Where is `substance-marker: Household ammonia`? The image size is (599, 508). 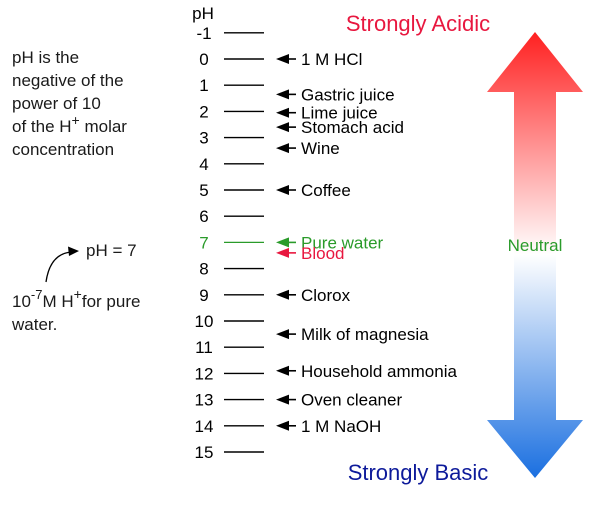
substance-marker: Household ammonia is located at coordinates (366, 371).